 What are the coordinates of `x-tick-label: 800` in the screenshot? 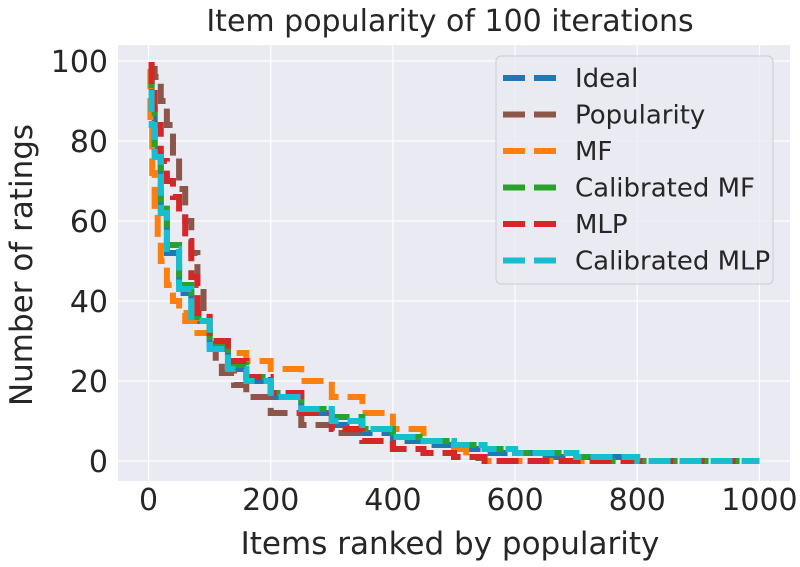 It's located at (637, 500).